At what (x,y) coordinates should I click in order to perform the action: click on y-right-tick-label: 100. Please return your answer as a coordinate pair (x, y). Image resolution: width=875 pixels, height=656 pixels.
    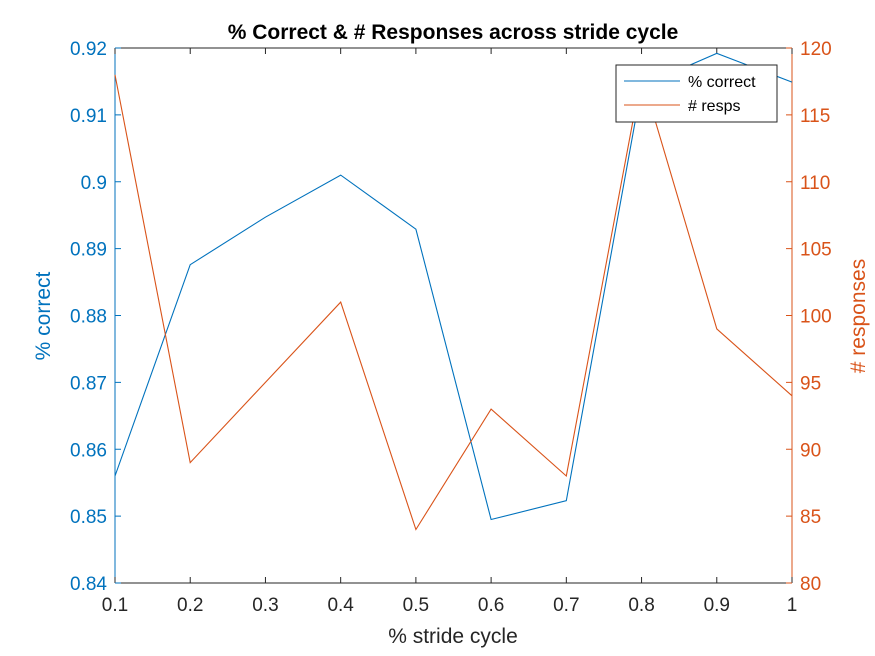
    Looking at the image, I should click on (816, 317).